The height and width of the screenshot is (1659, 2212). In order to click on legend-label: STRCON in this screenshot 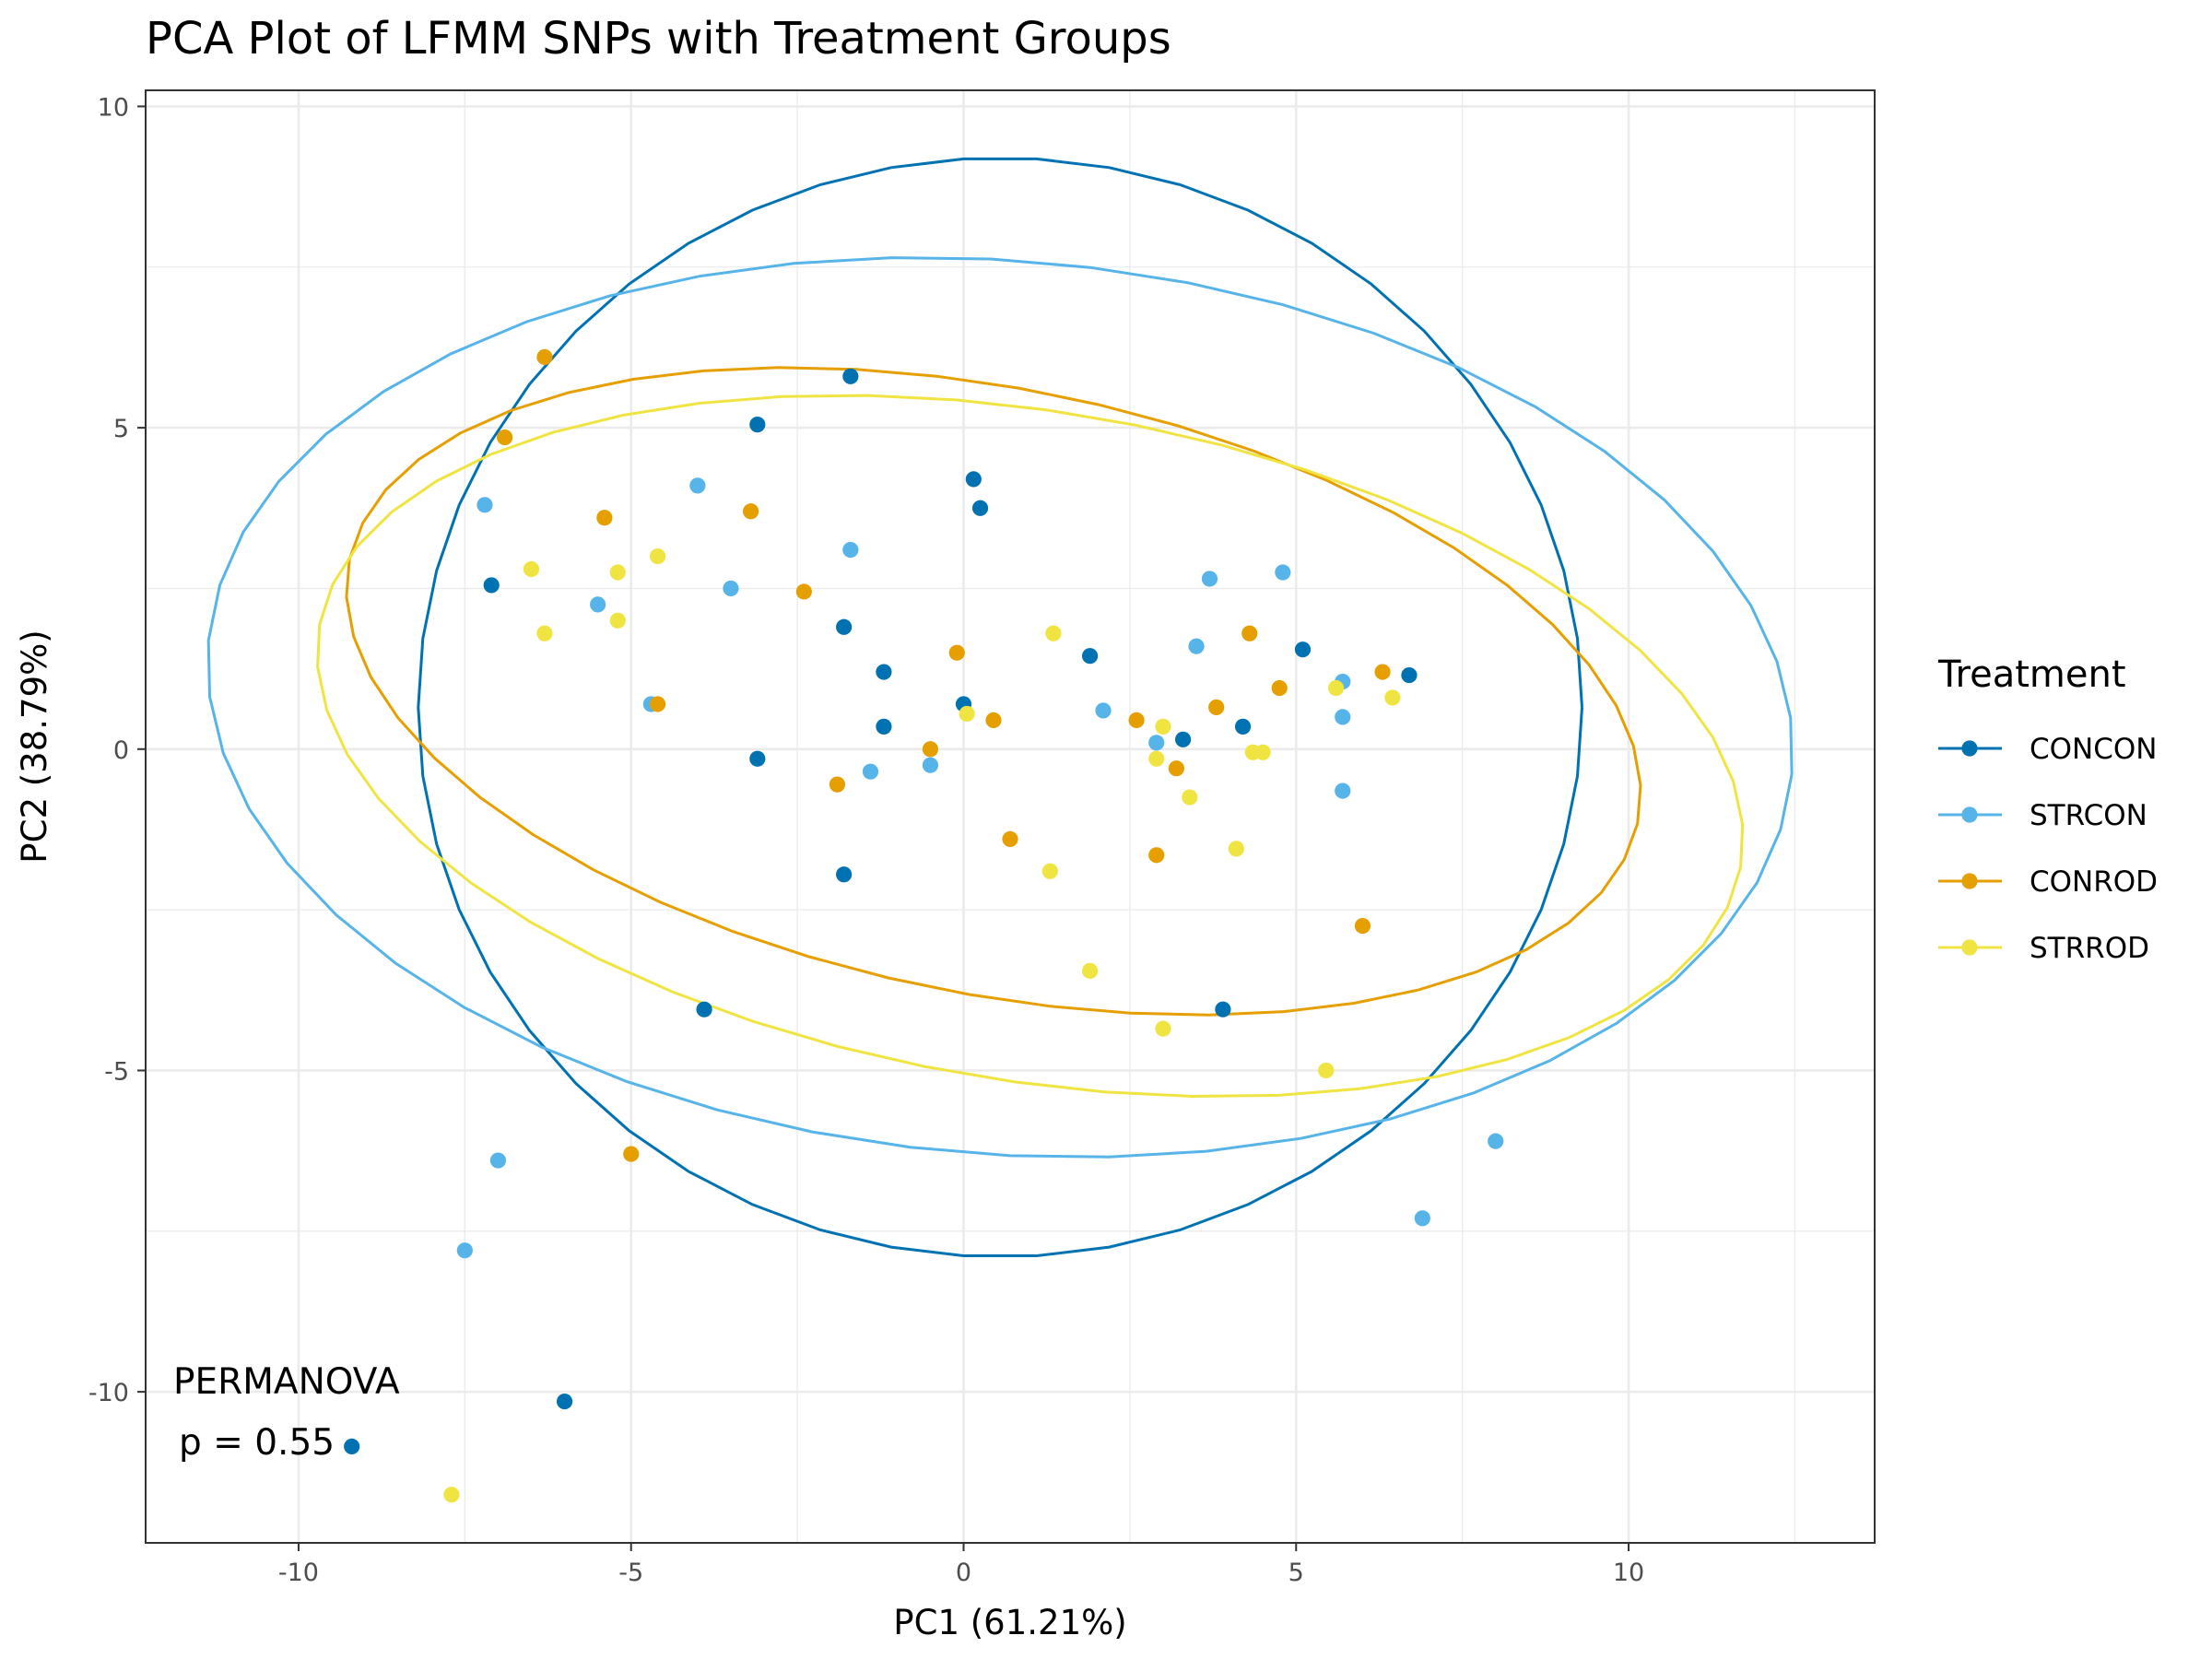, I will do `click(2088, 815)`.